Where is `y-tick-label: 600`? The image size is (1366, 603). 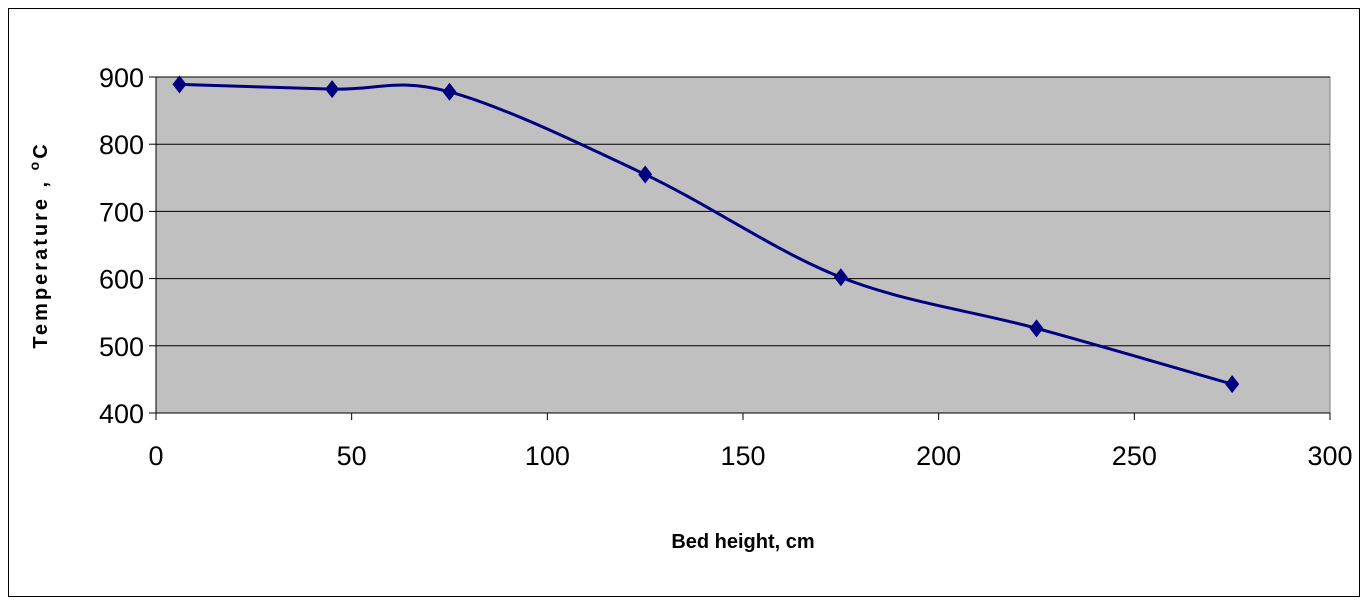 y-tick-label: 600 is located at coordinates (121, 280).